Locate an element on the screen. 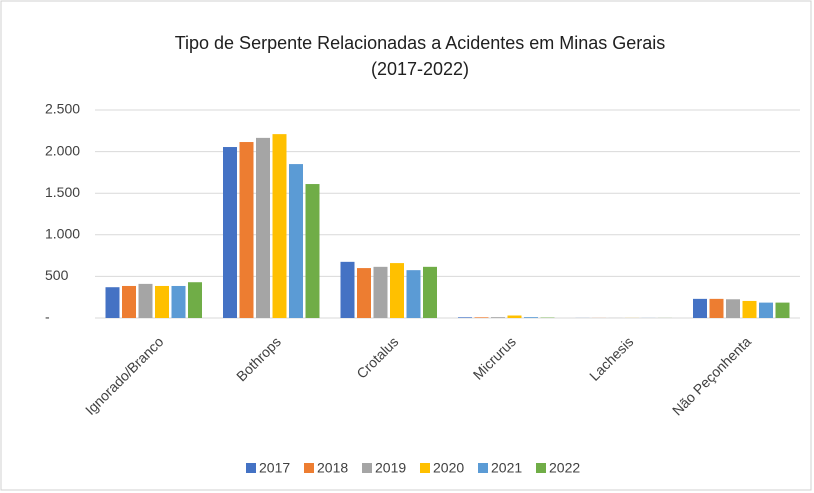 Image resolution: width=814 pixels, height=493 pixels. legend-label: 2021 is located at coordinates (506, 468).